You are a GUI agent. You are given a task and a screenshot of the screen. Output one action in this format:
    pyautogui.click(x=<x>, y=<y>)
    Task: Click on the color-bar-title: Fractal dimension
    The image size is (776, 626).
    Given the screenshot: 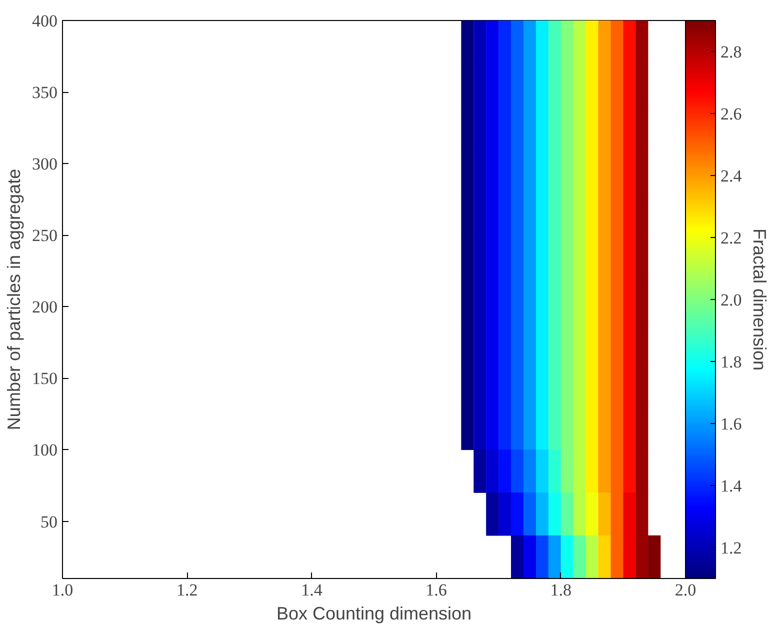 What is the action you would take?
    pyautogui.click(x=760, y=299)
    